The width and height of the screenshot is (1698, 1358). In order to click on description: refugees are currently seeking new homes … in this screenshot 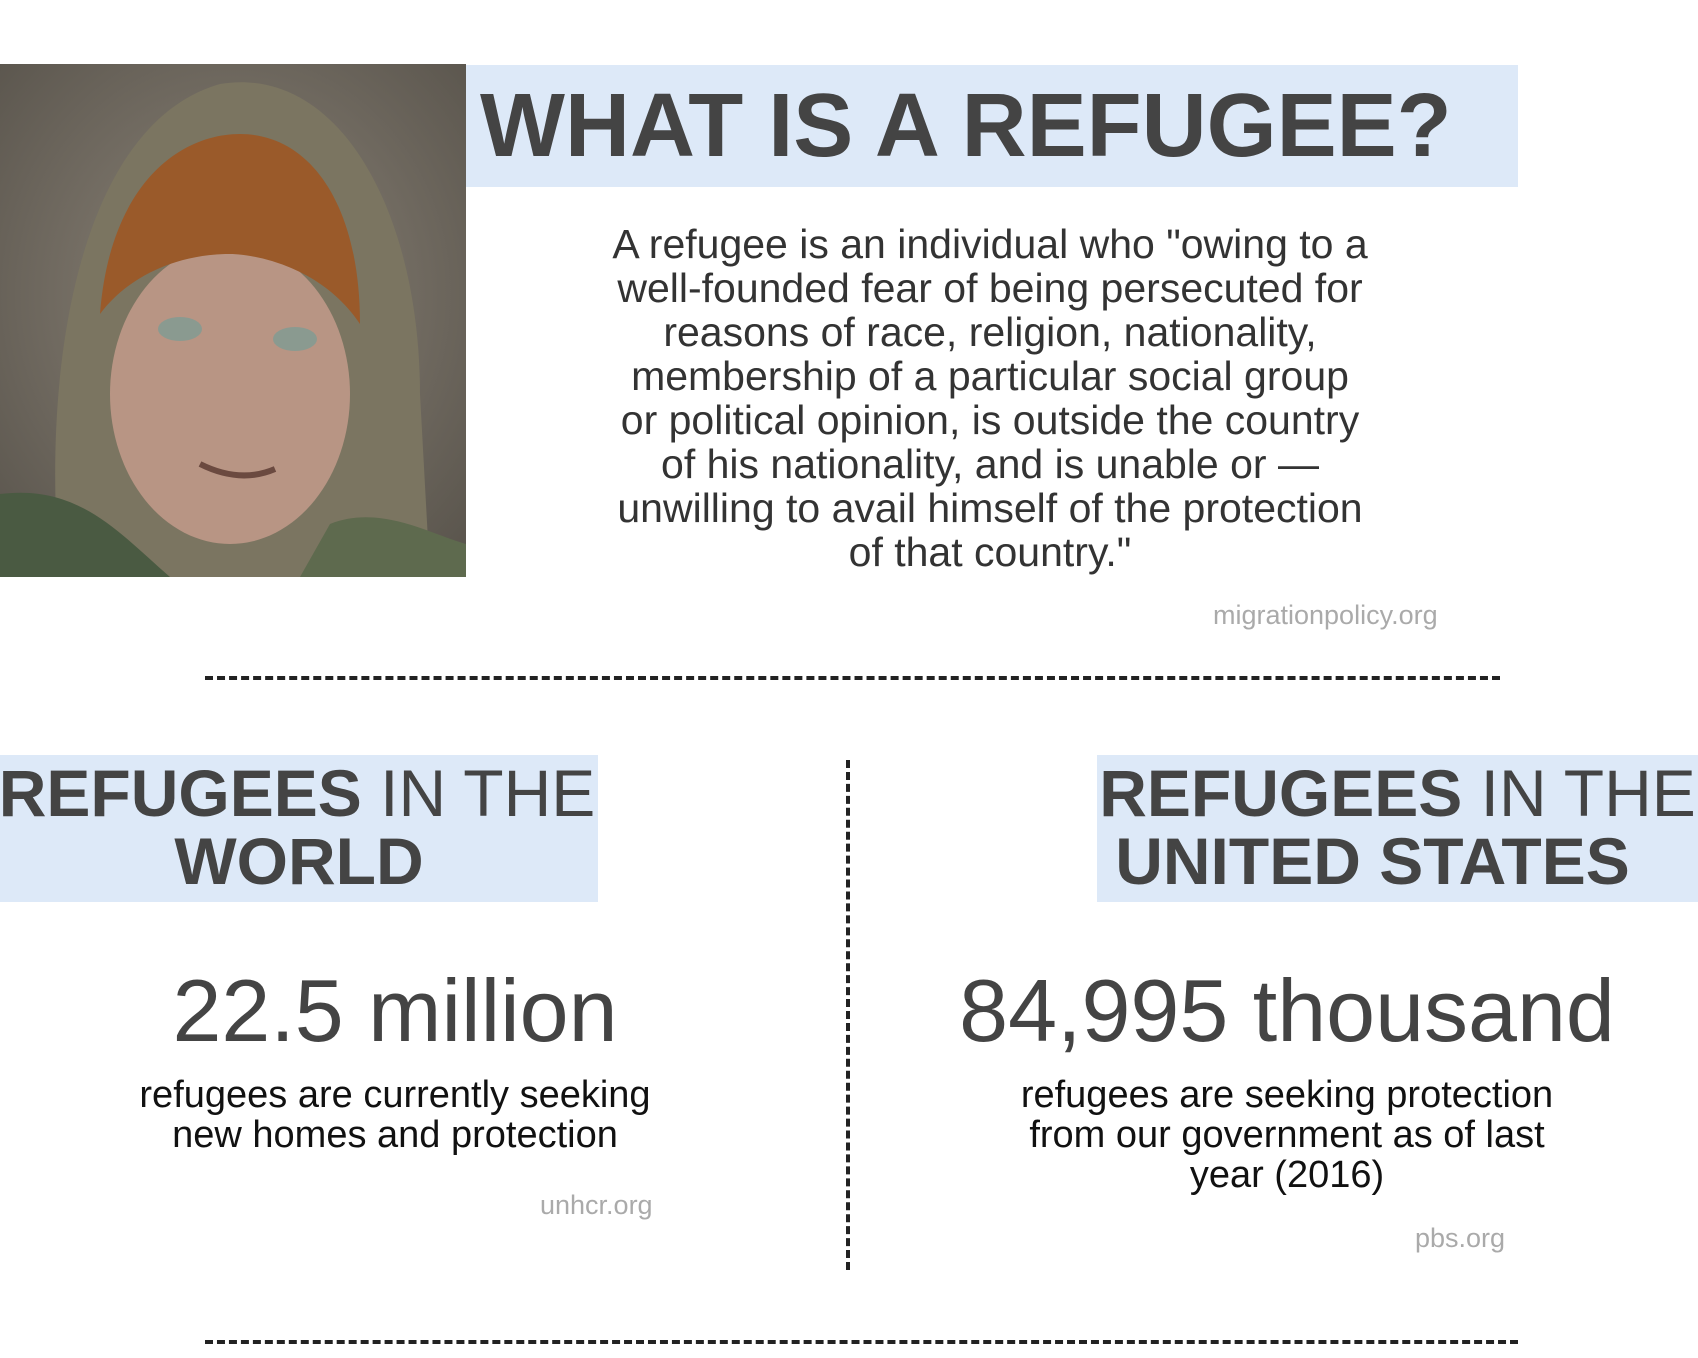, I will do `click(395, 1115)`.